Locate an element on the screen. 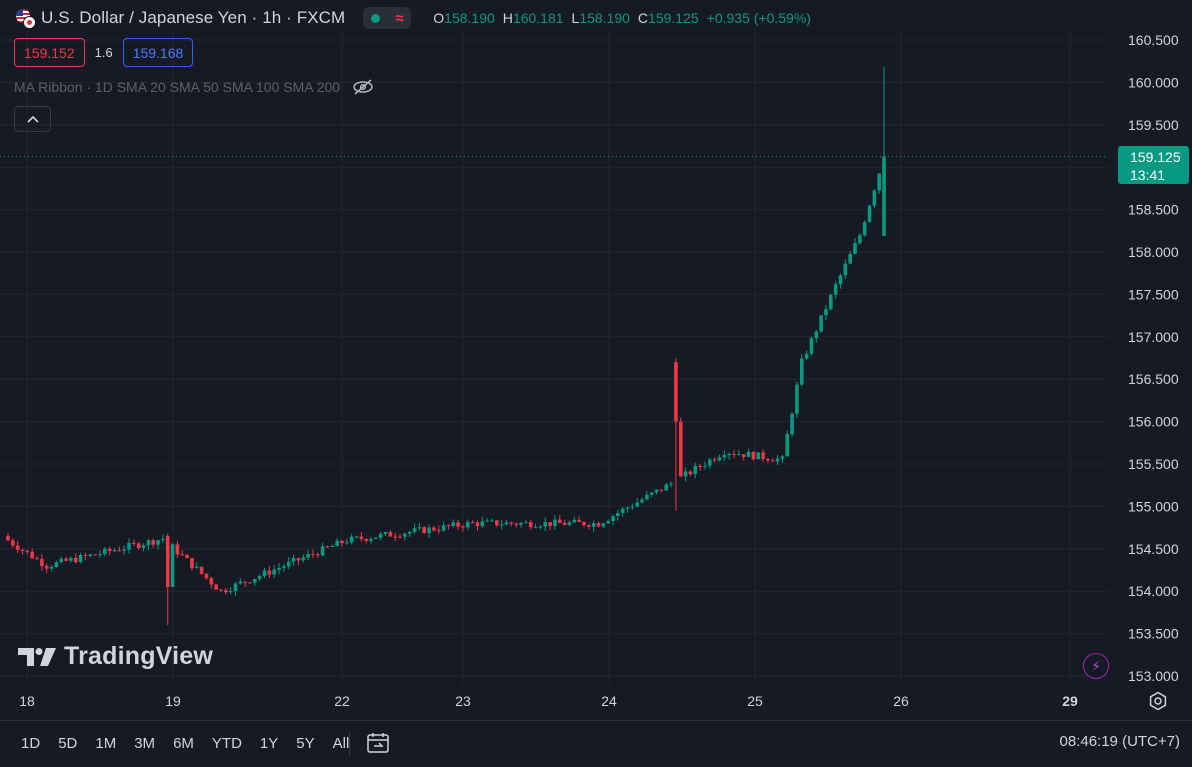  high-value: 160.181 is located at coordinates (538, 18).